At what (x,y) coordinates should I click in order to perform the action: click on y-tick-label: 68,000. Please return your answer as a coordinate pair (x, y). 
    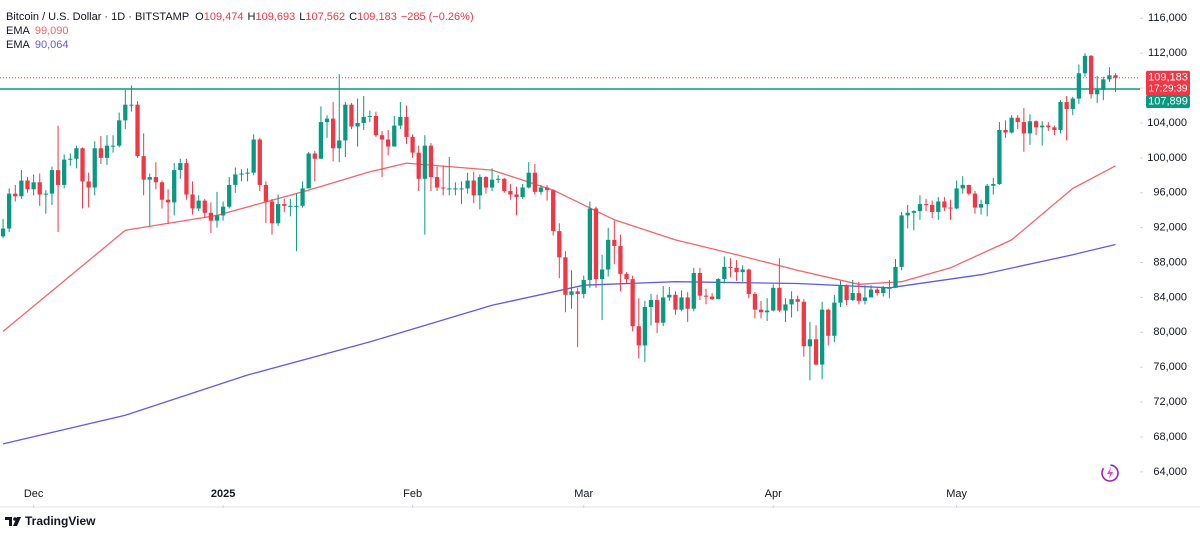
    Looking at the image, I should click on (1170, 437).